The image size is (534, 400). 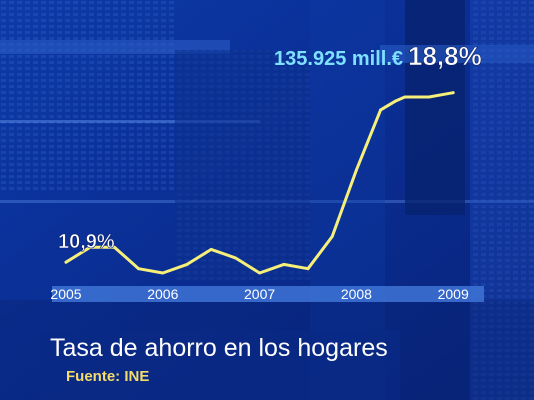 I want to click on x-tick-label: 2007, so click(x=259, y=294).